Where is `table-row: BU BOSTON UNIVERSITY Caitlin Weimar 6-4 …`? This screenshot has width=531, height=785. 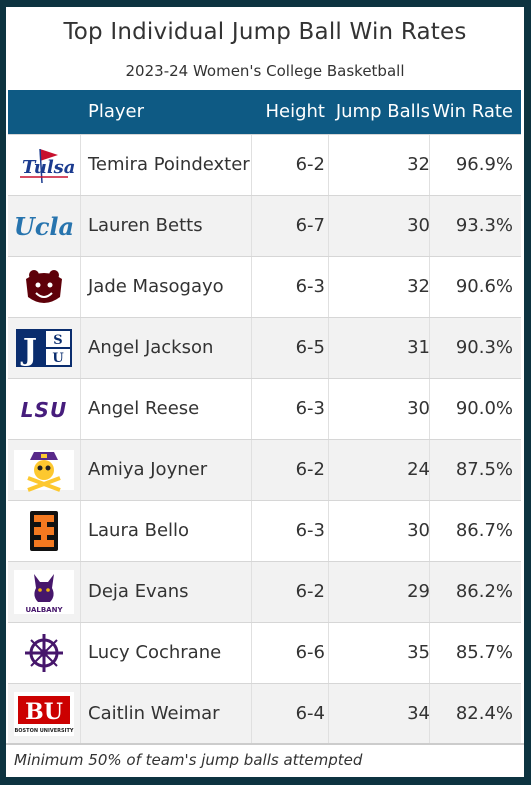 table-row: BU BOSTON UNIVERSITY Caitlin Weimar 6-4 … is located at coordinates (264, 713).